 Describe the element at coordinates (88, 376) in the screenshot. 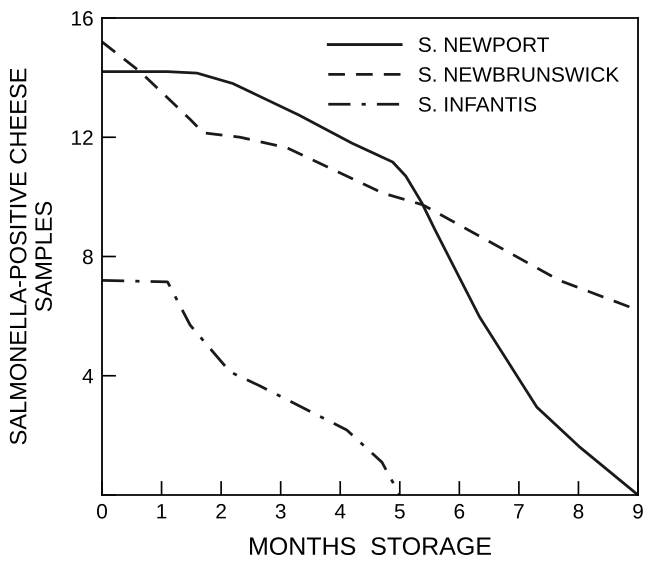

I see `y-tick-label: 4` at that location.